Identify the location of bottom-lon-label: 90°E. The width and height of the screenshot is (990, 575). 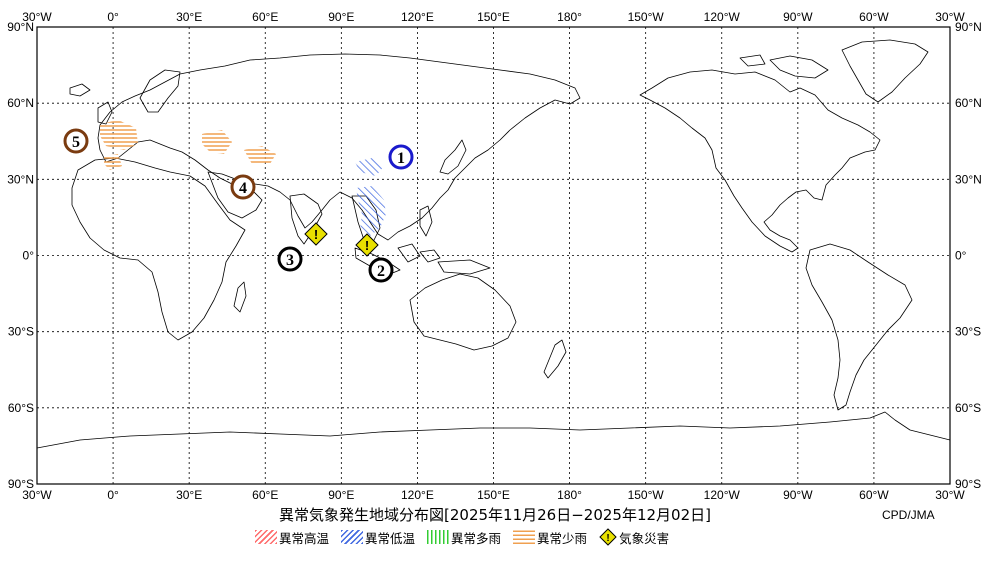
(341, 495).